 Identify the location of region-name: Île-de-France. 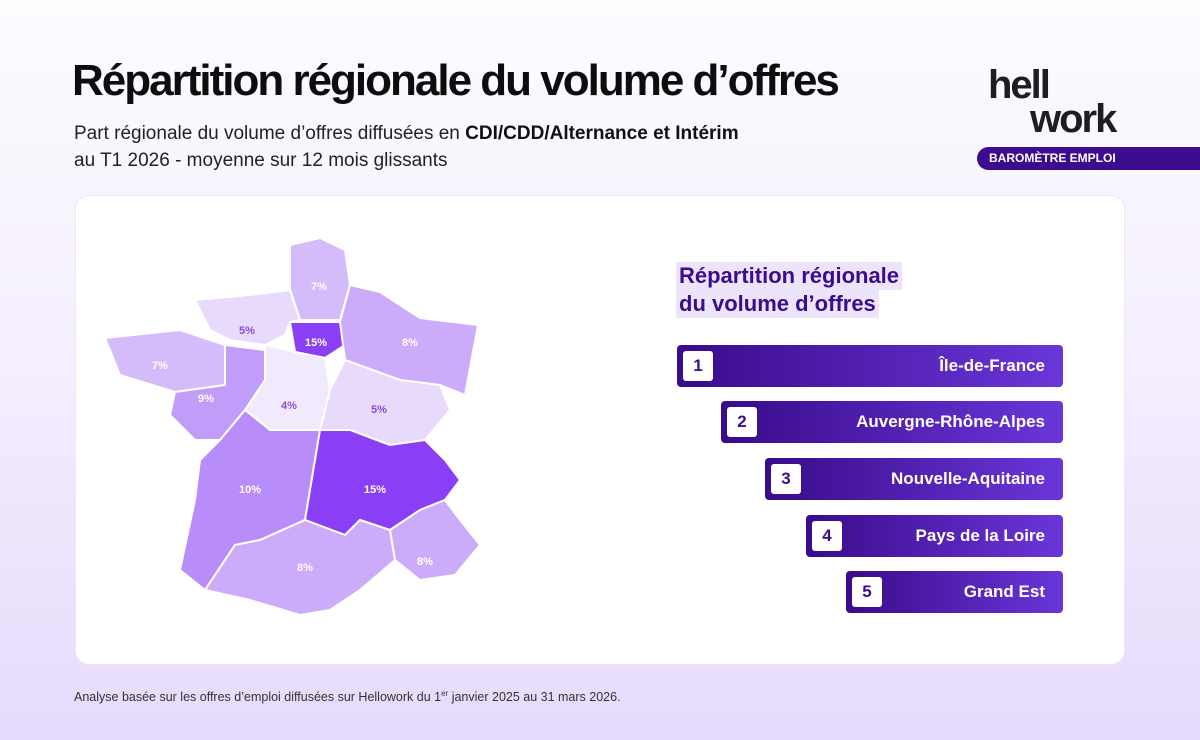
(992, 365).